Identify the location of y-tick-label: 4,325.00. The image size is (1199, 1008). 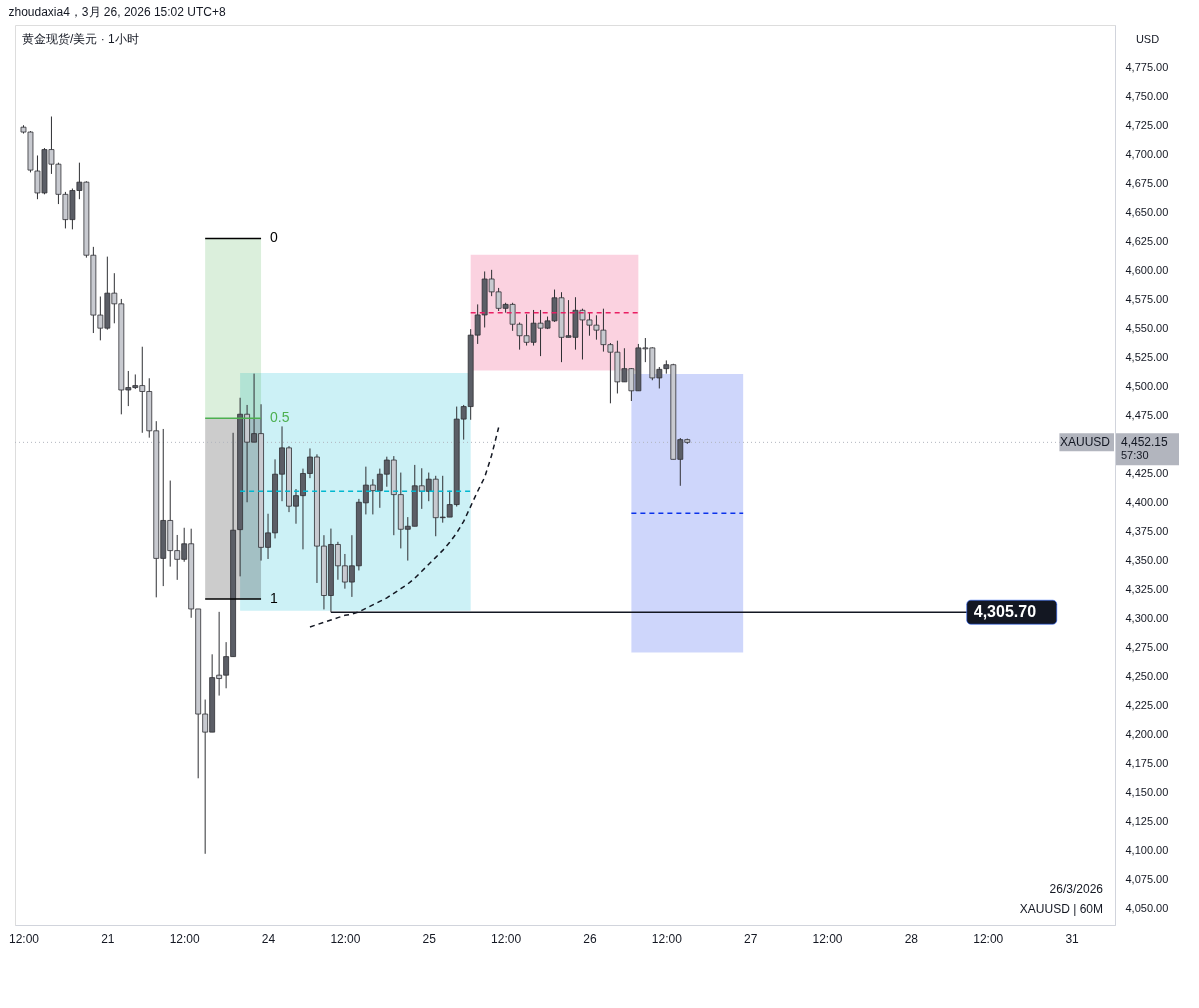
(1147, 589).